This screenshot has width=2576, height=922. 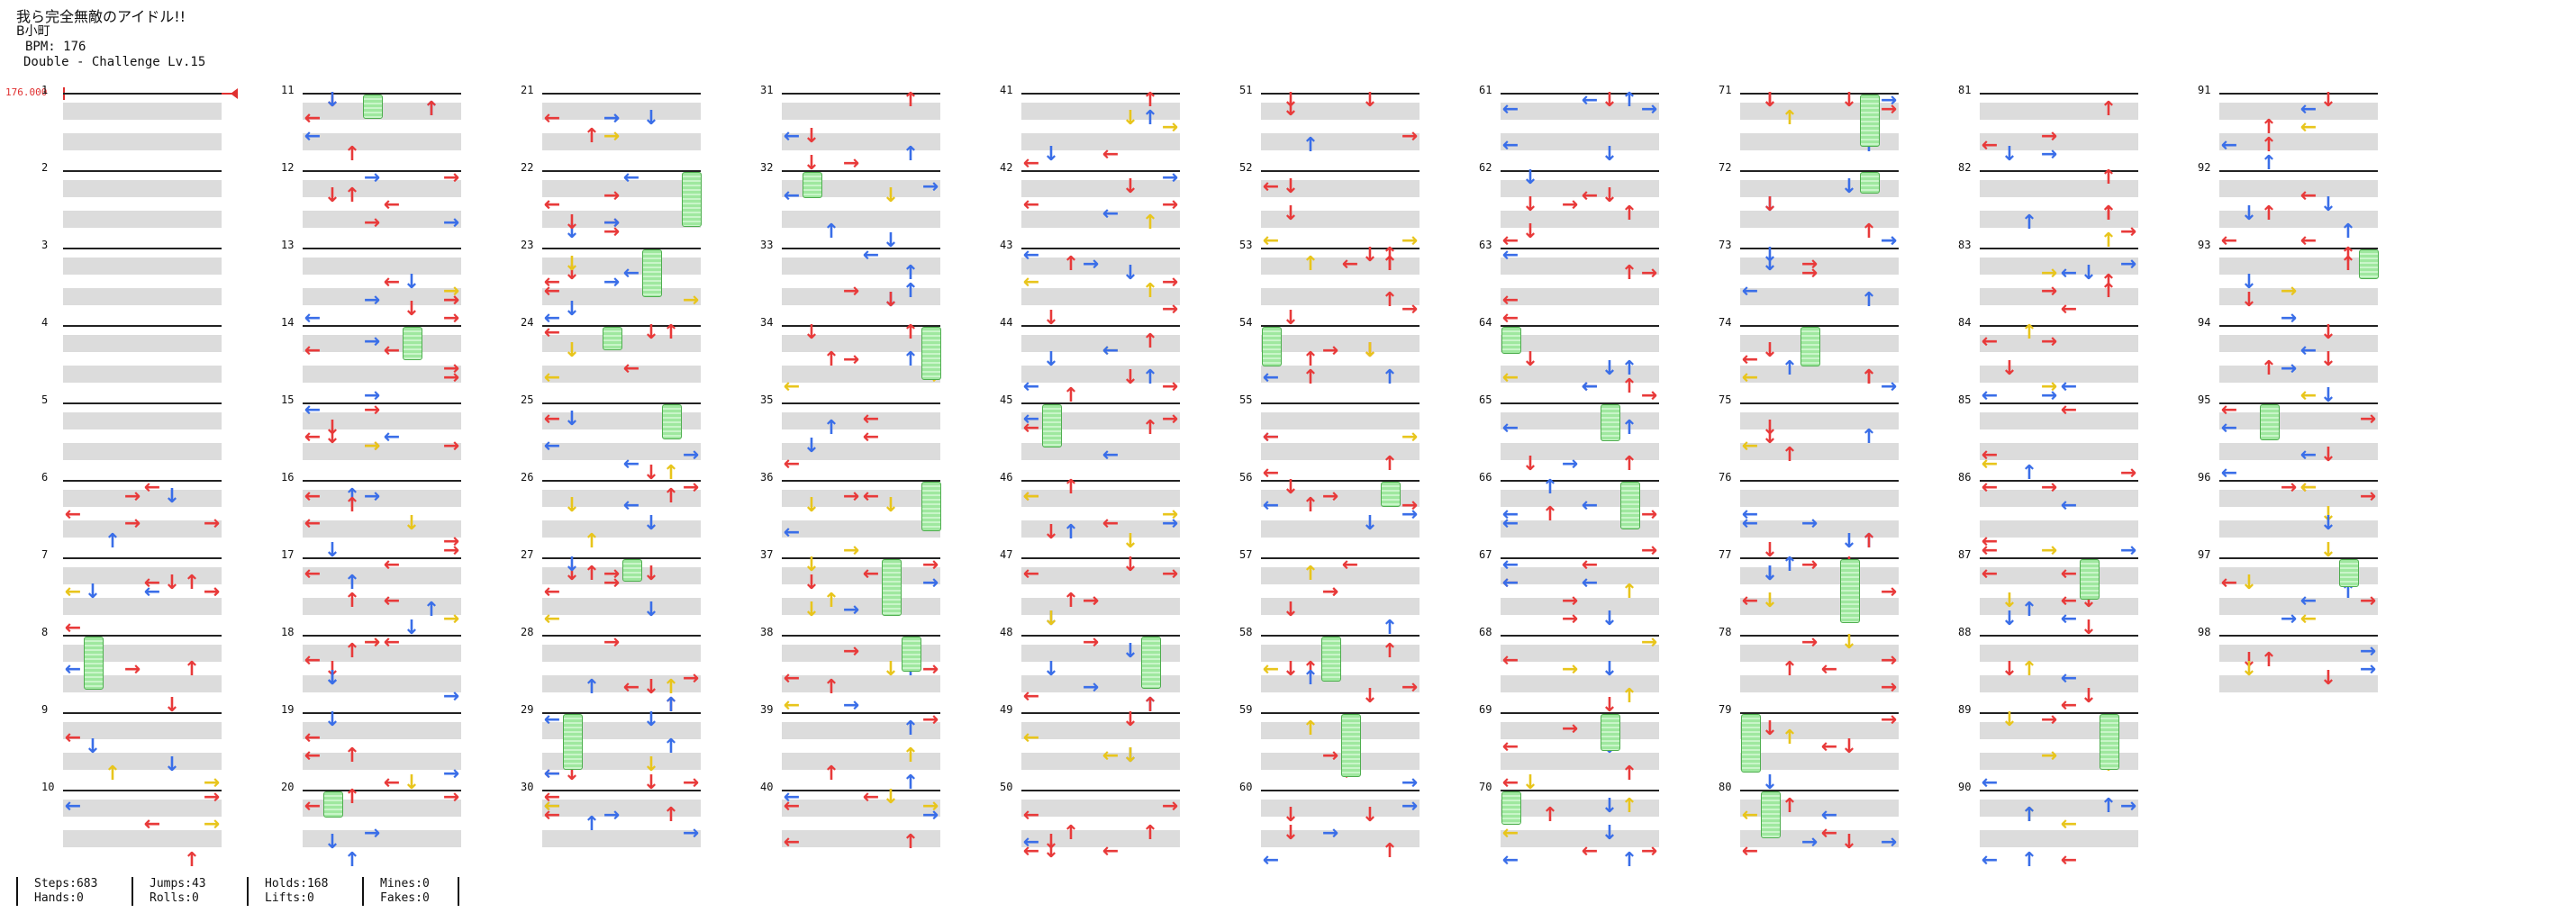 I want to click on measure: 28 ↑ ← → → ↓ ↑ ↑ ↑, so click(x=611, y=671).